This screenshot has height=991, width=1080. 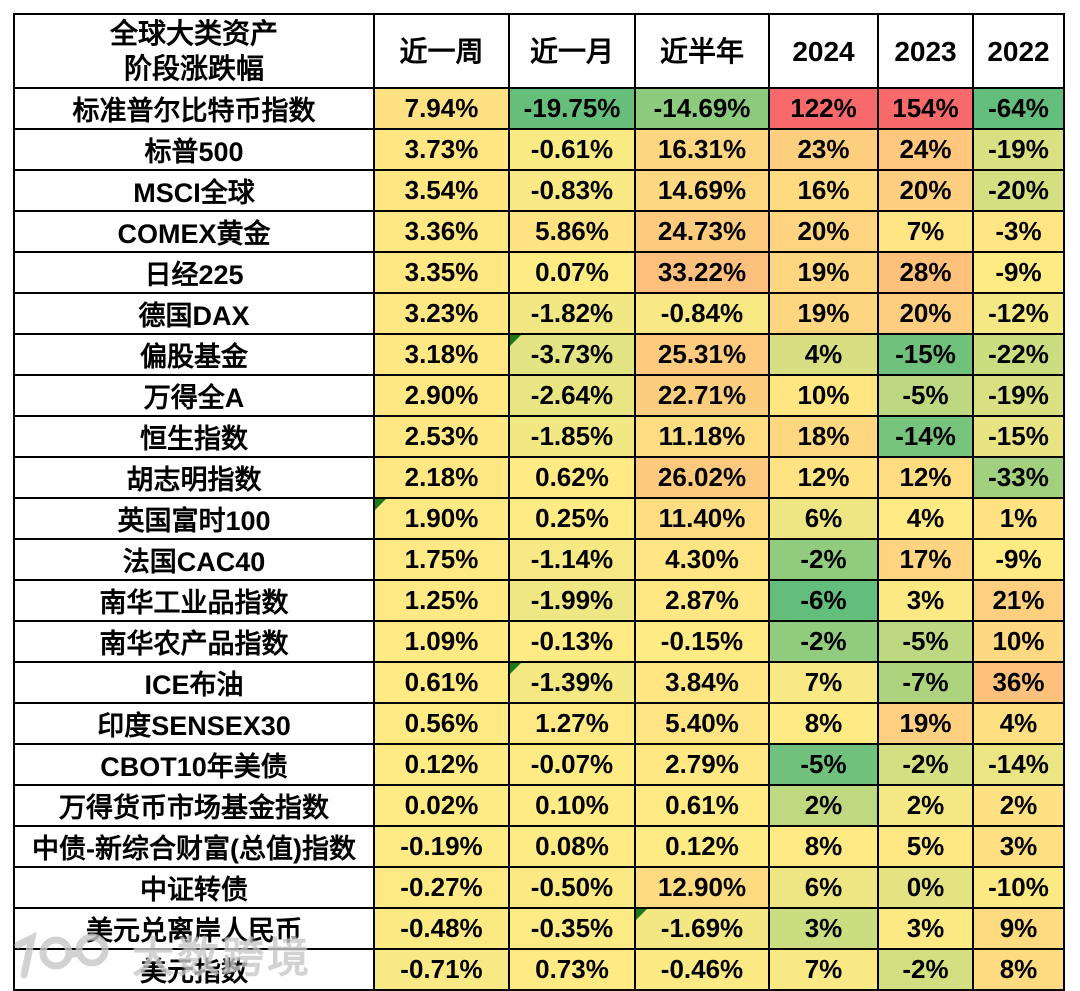 I want to click on value-cell: 5.86%, so click(x=572, y=231).